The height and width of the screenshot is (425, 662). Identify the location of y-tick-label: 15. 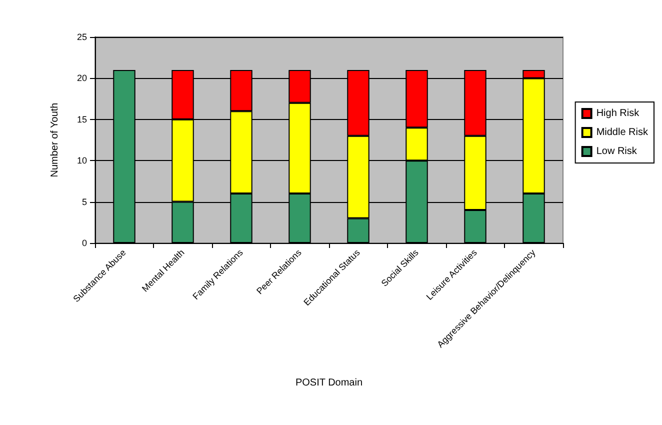
(81, 119).